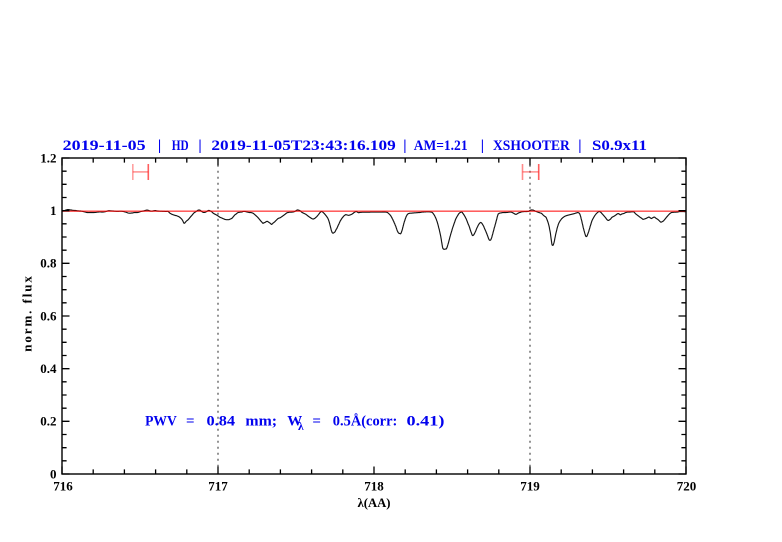 This screenshot has width=782, height=542. I want to click on svg-text: 0, so click(53, 473).